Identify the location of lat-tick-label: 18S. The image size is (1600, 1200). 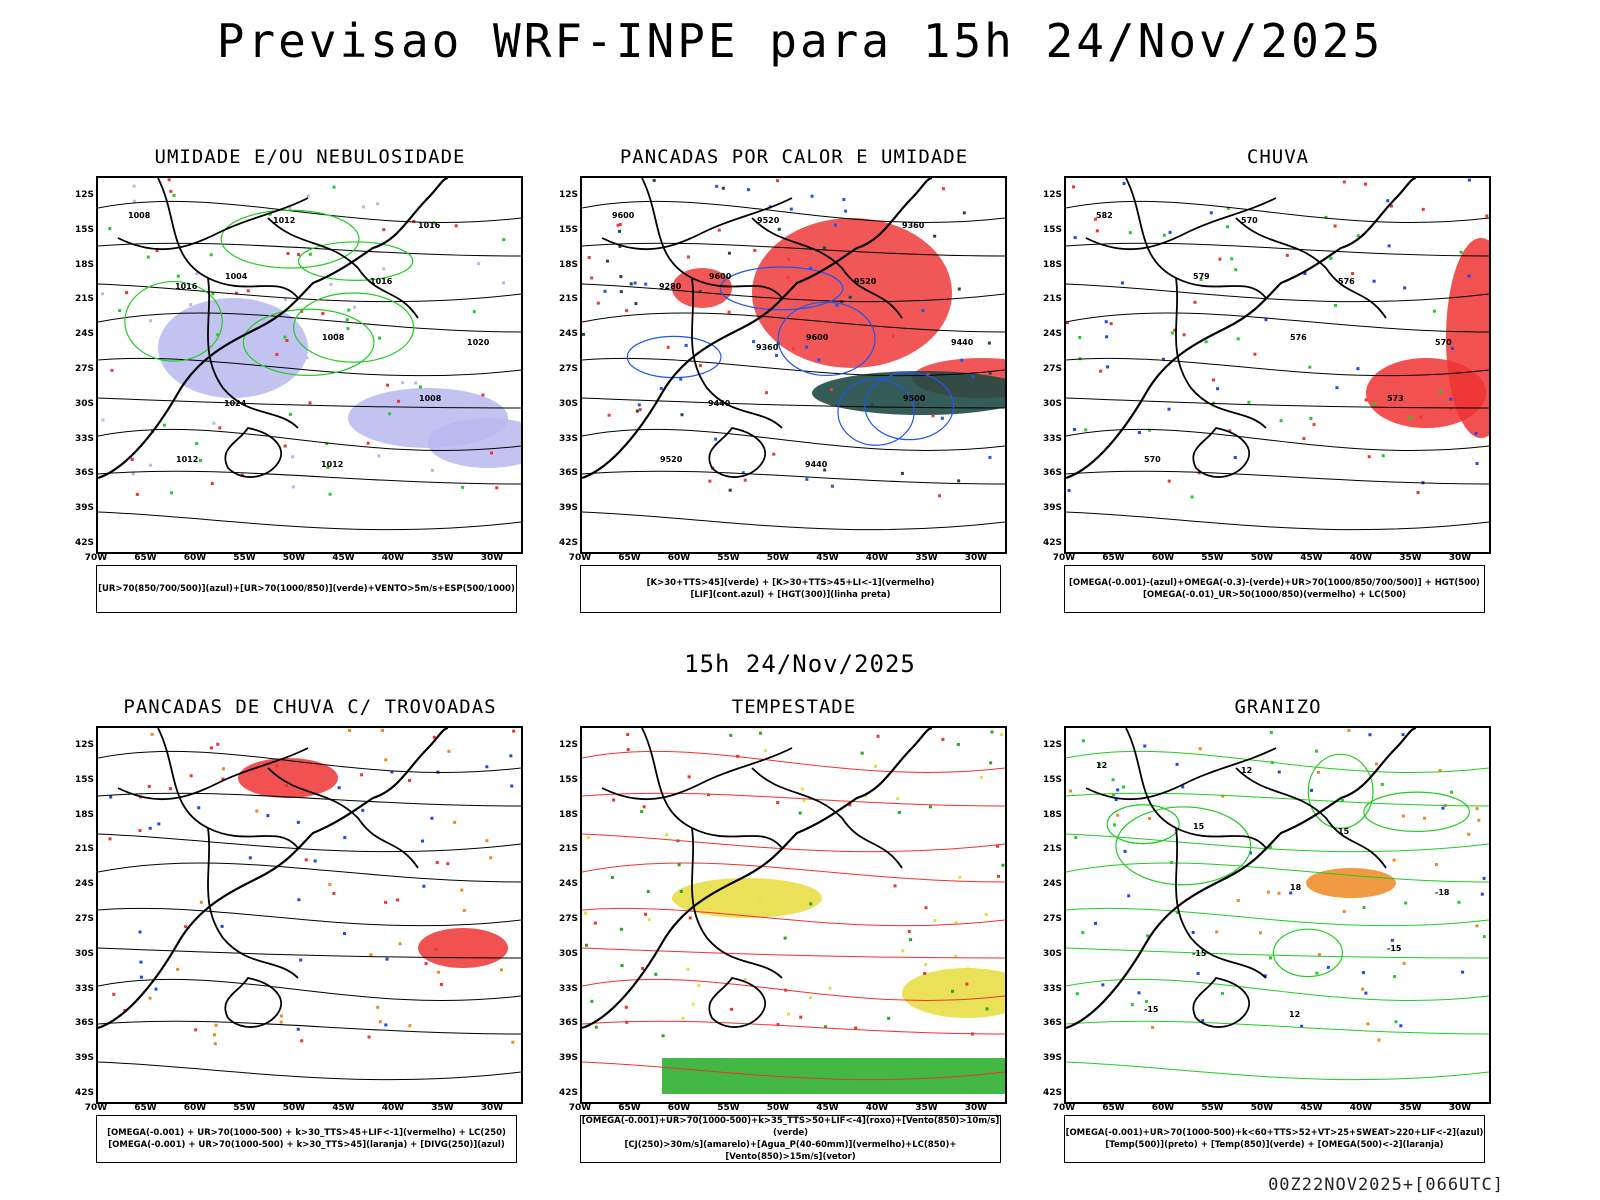
(84, 814).